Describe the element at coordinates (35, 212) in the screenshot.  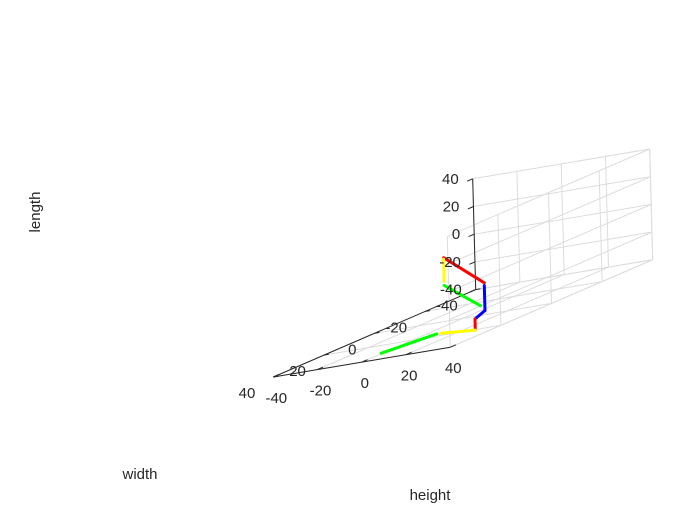
I see `z-axis-label: length` at that location.